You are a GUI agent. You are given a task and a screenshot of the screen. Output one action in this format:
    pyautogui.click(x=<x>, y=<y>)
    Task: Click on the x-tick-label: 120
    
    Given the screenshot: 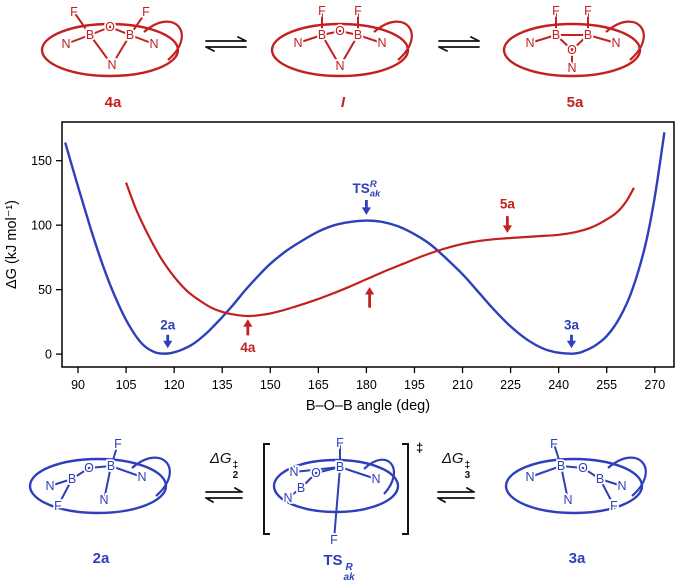 What is the action you would take?
    pyautogui.click(x=174, y=385)
    